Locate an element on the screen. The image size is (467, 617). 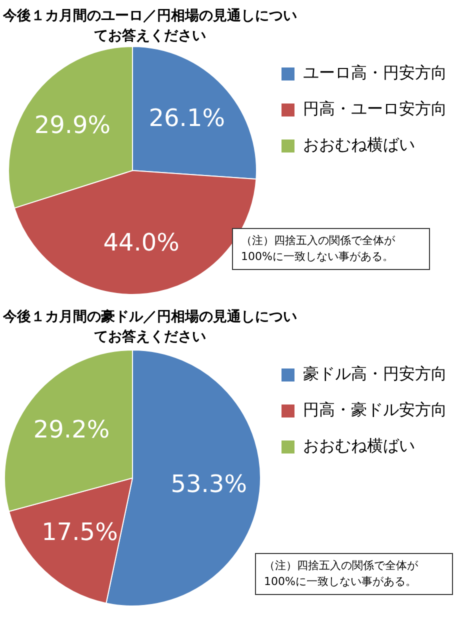
data-label: 44.0% is located at coordinates (141, 242).